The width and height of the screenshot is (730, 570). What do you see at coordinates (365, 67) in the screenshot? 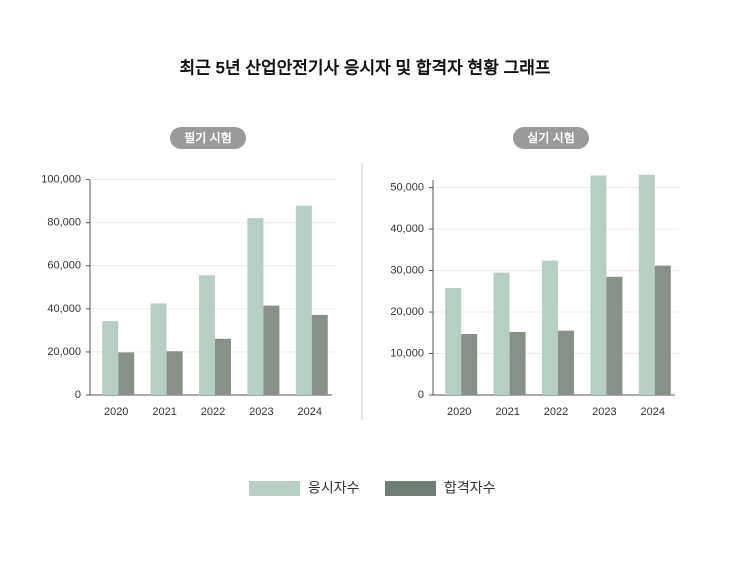
I see `chart-title: 최근 5년 산업안전기사 응시자 및 합격자 현황 그래프` at bounding box center [365, 67].